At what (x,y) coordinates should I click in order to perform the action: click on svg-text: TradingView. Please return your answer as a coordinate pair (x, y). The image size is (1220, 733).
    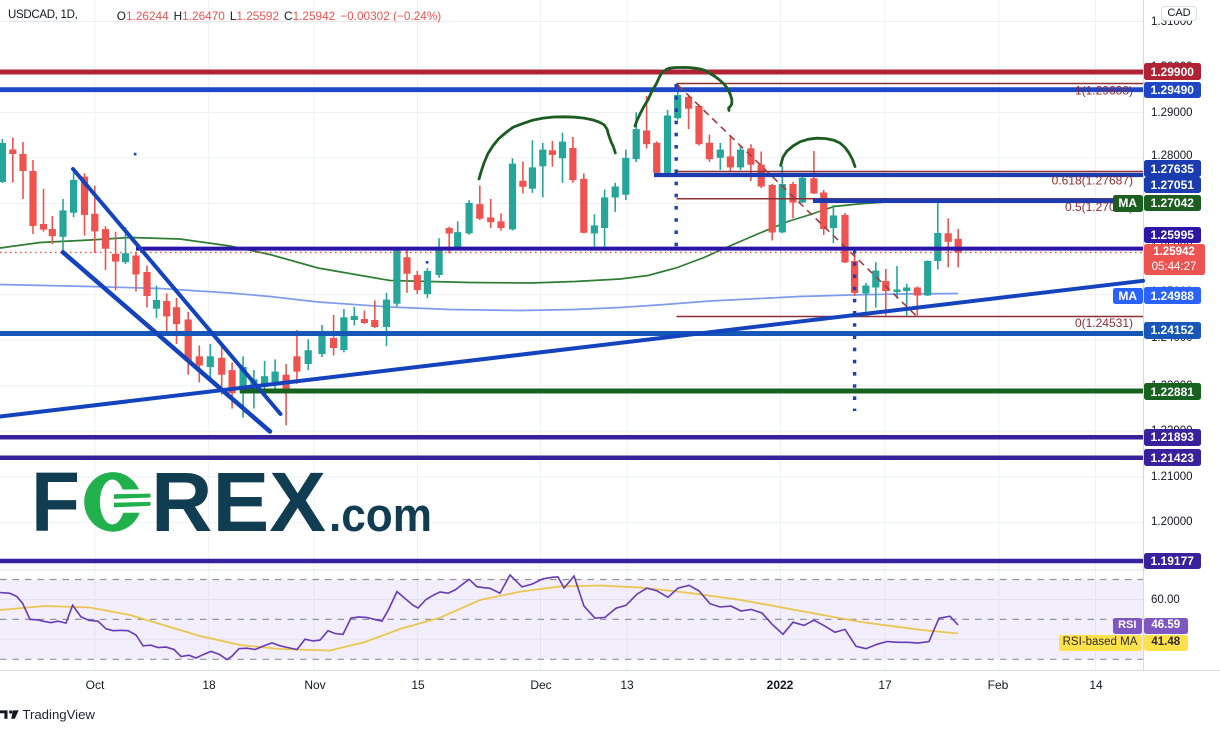
    Looking at the image, I should click on (58, 714).